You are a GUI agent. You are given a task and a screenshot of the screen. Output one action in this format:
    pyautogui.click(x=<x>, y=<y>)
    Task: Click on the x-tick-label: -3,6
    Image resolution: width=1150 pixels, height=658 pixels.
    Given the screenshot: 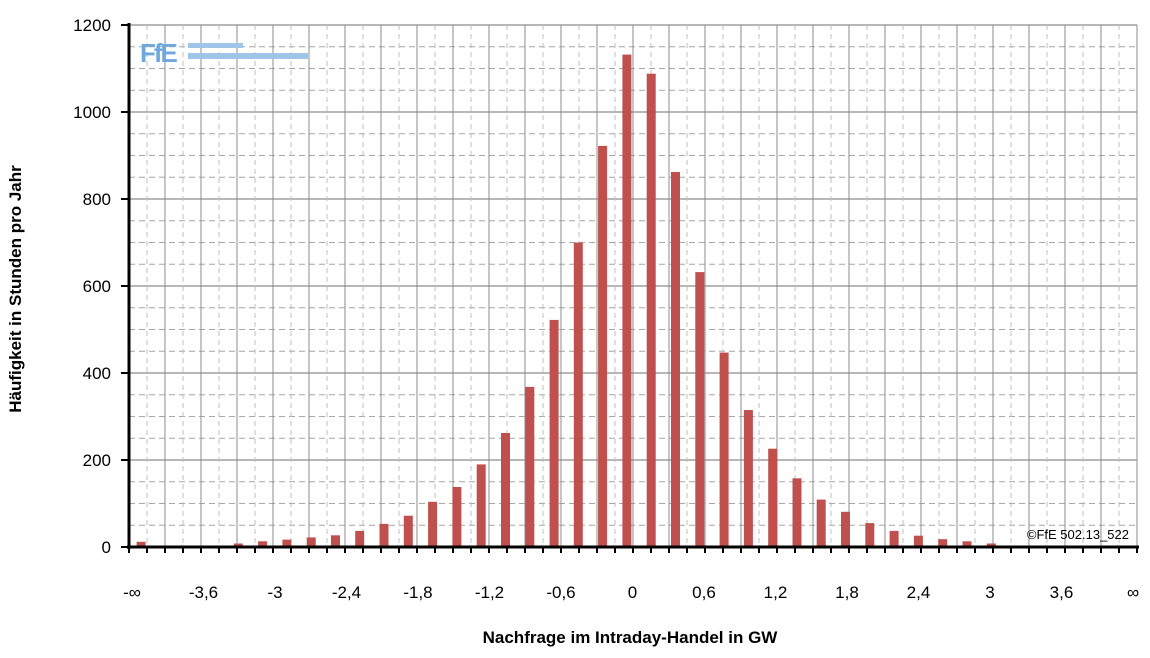 What is the action you would take?
    pyautogui.click(x=203, y=592)
    